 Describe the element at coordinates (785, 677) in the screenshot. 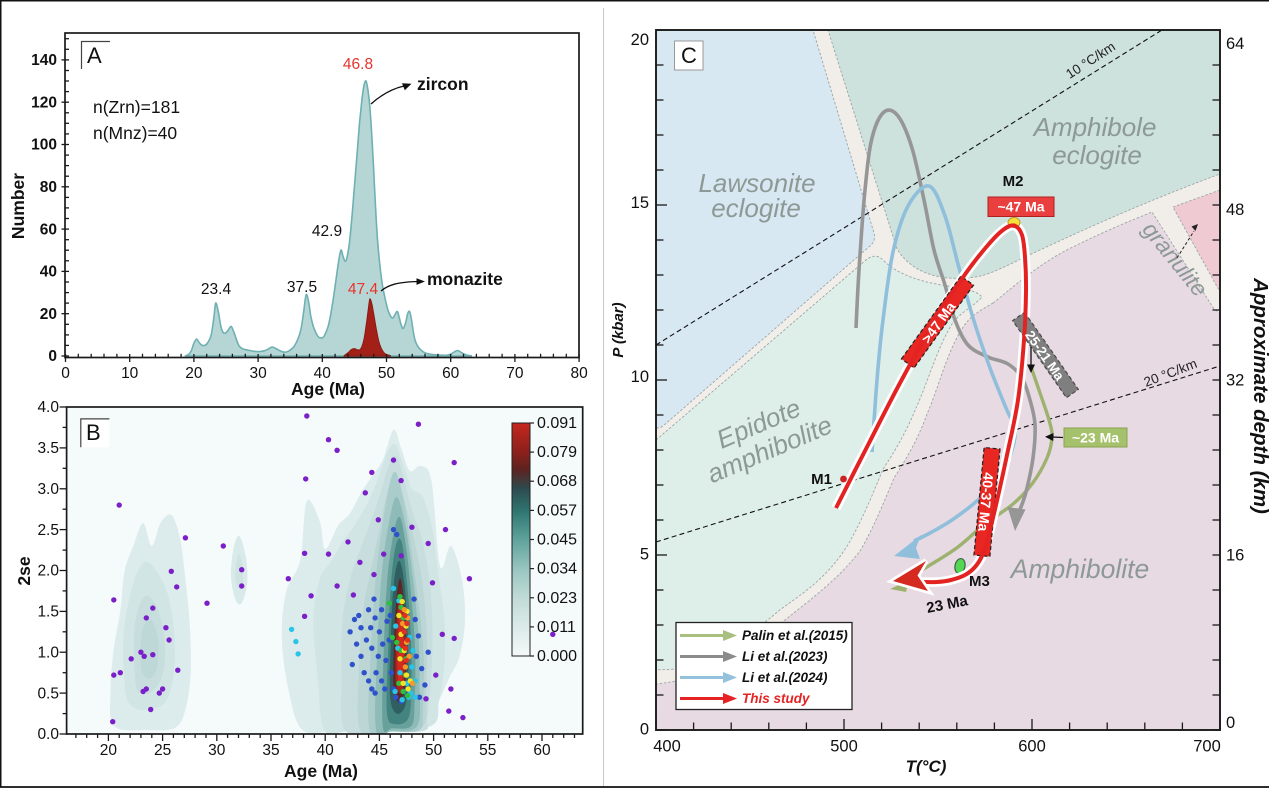

I see `svg-text: Li et al.(2024)` at that location.